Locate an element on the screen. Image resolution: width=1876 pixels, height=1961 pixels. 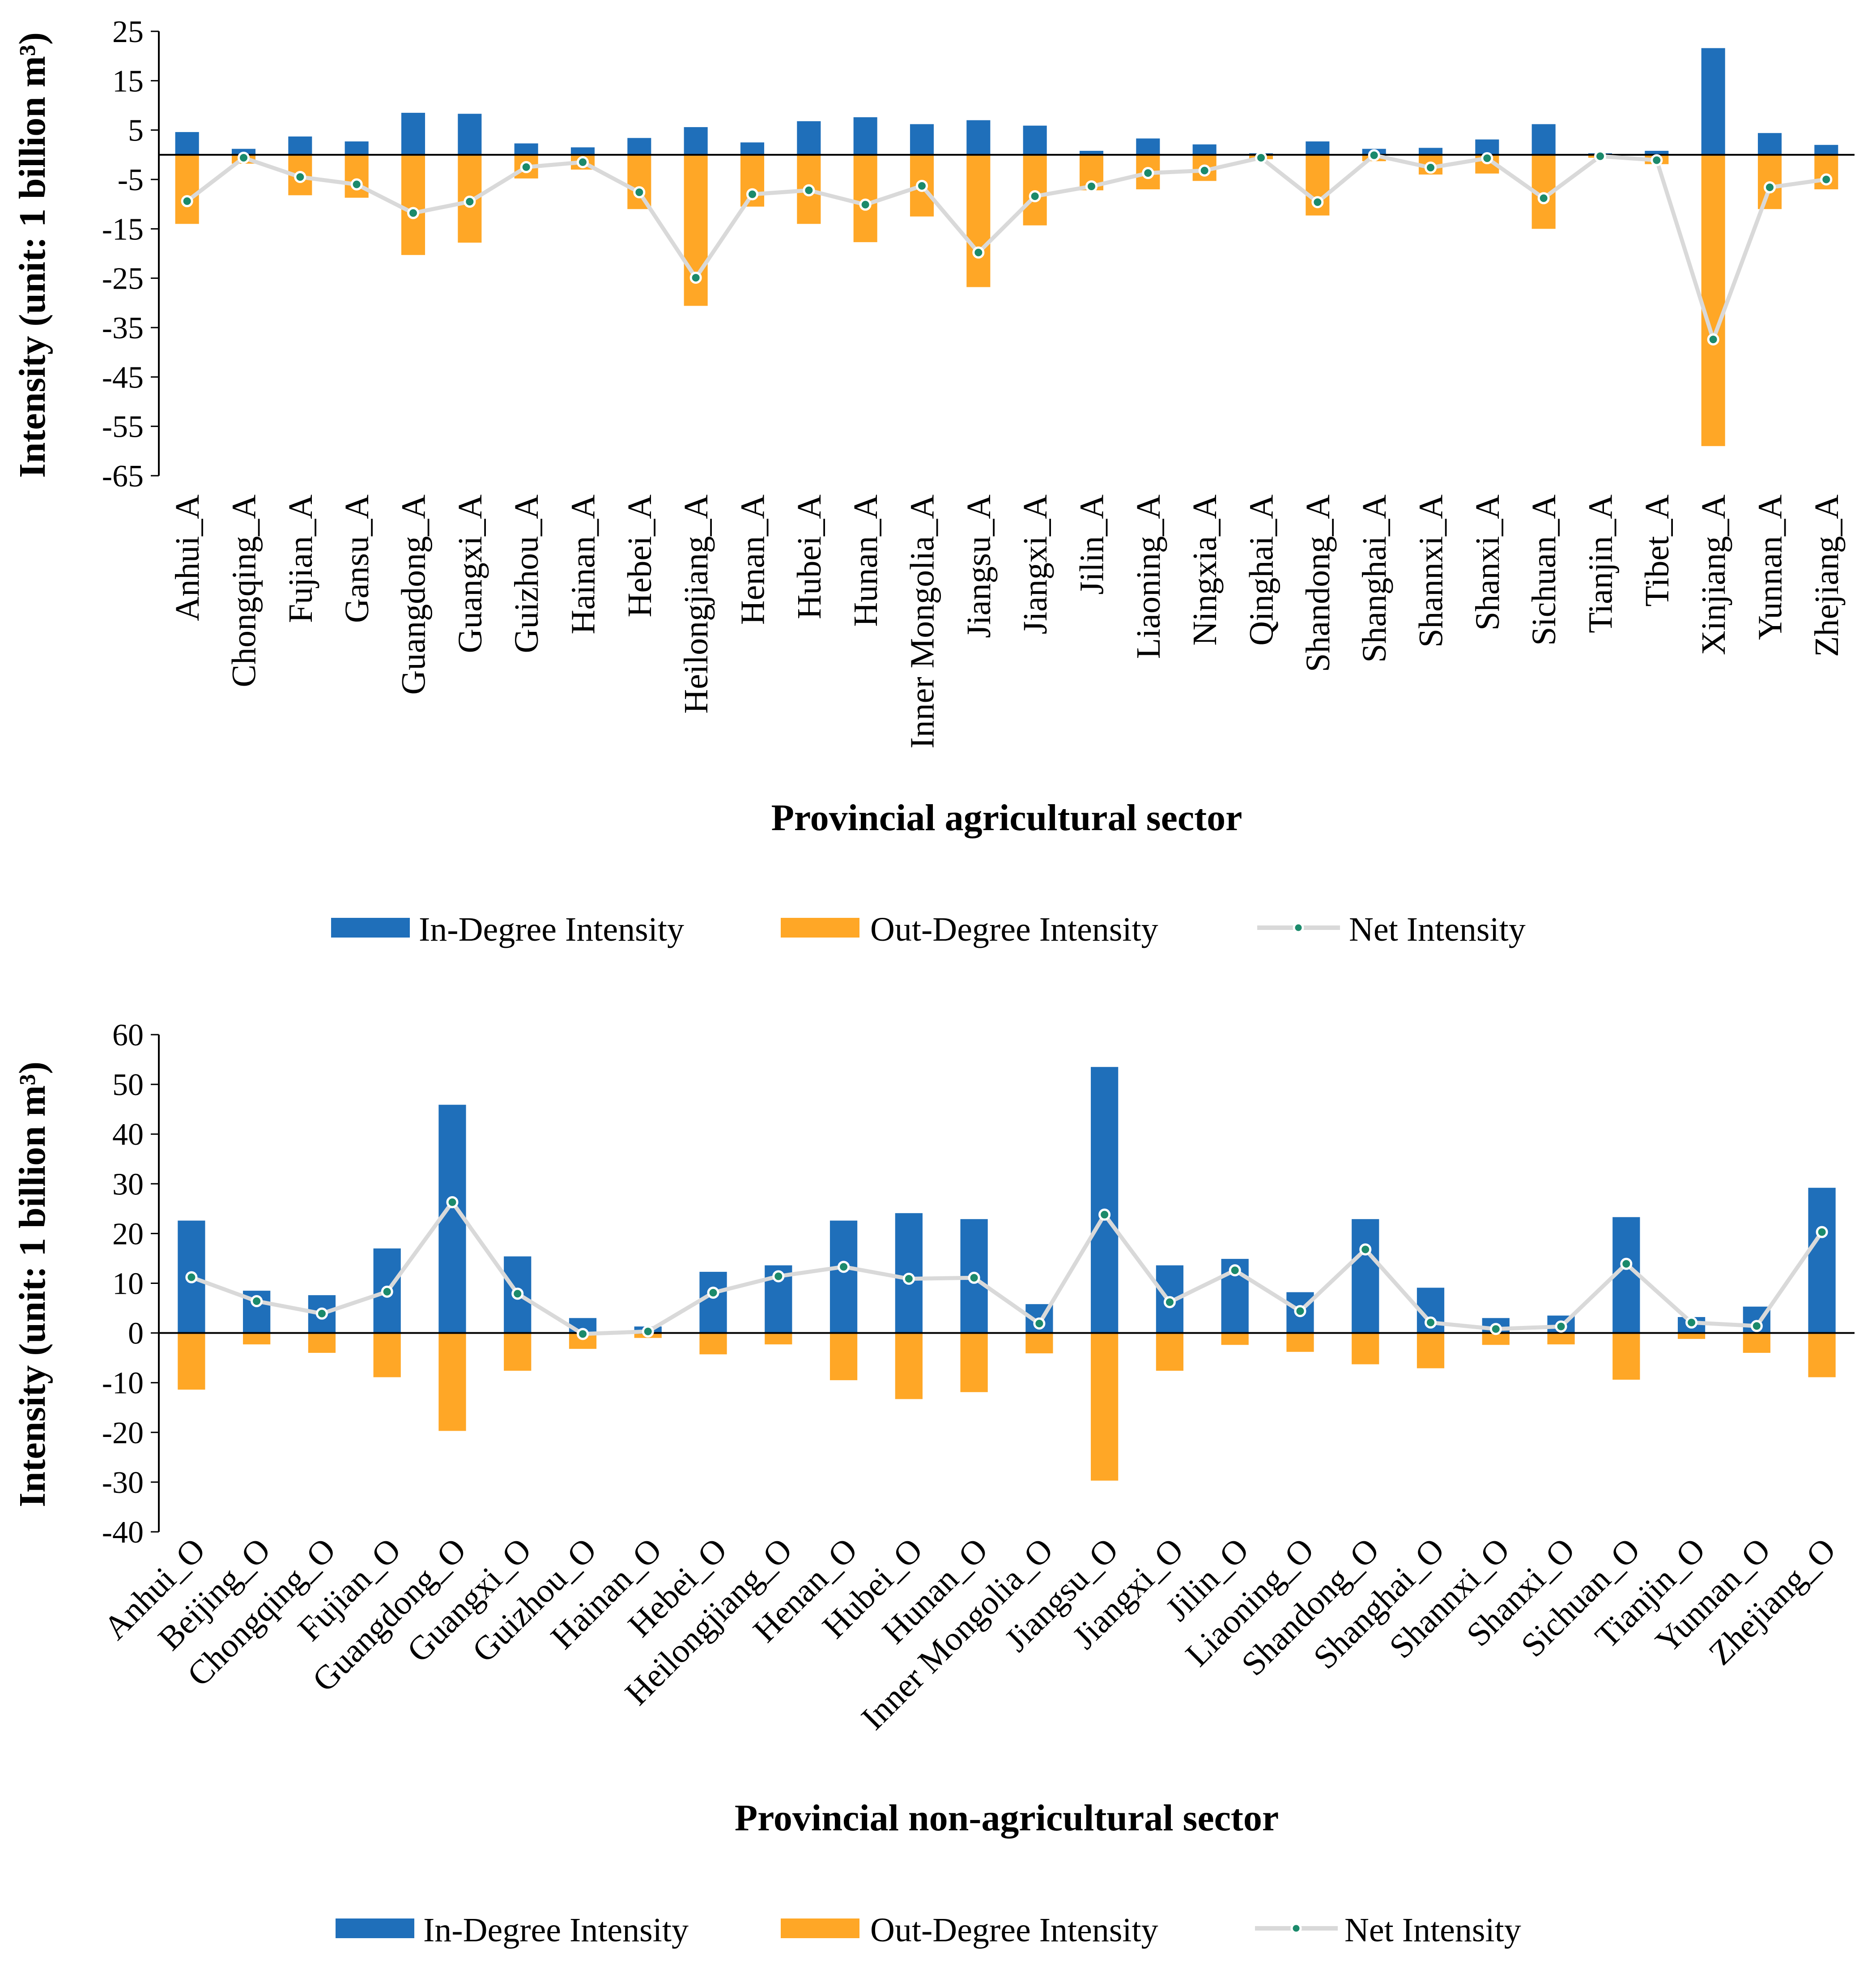
category-label: Hebei_A is located at coordinates (640, 556).